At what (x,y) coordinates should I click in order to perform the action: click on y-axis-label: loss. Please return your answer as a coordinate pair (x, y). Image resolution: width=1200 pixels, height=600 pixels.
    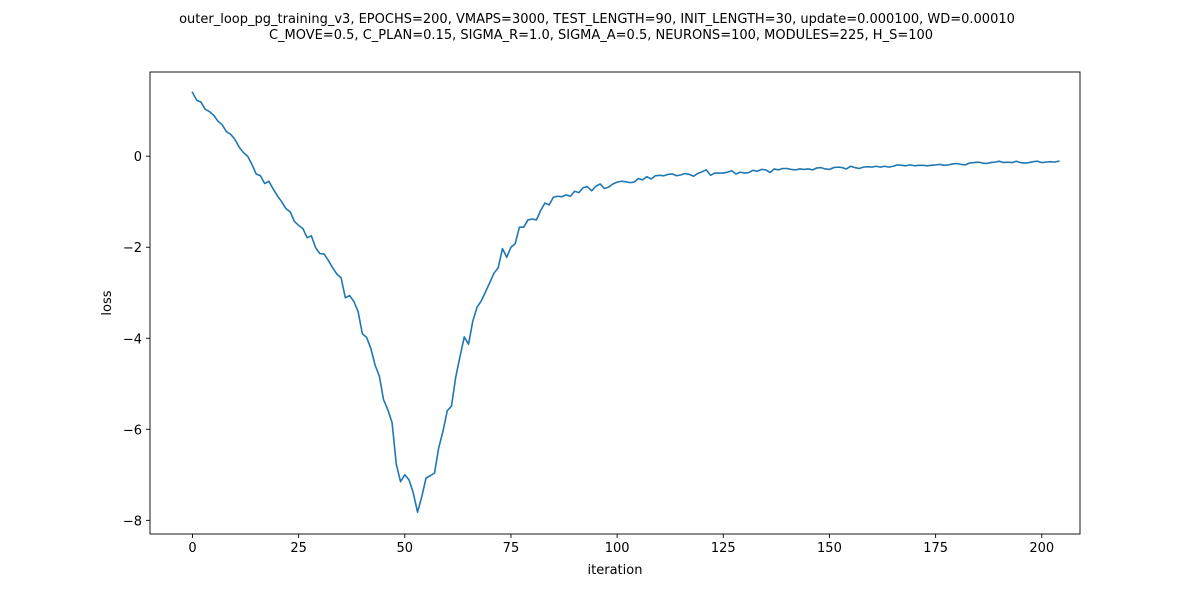
    Looking at the image, I should click on (107, 302).